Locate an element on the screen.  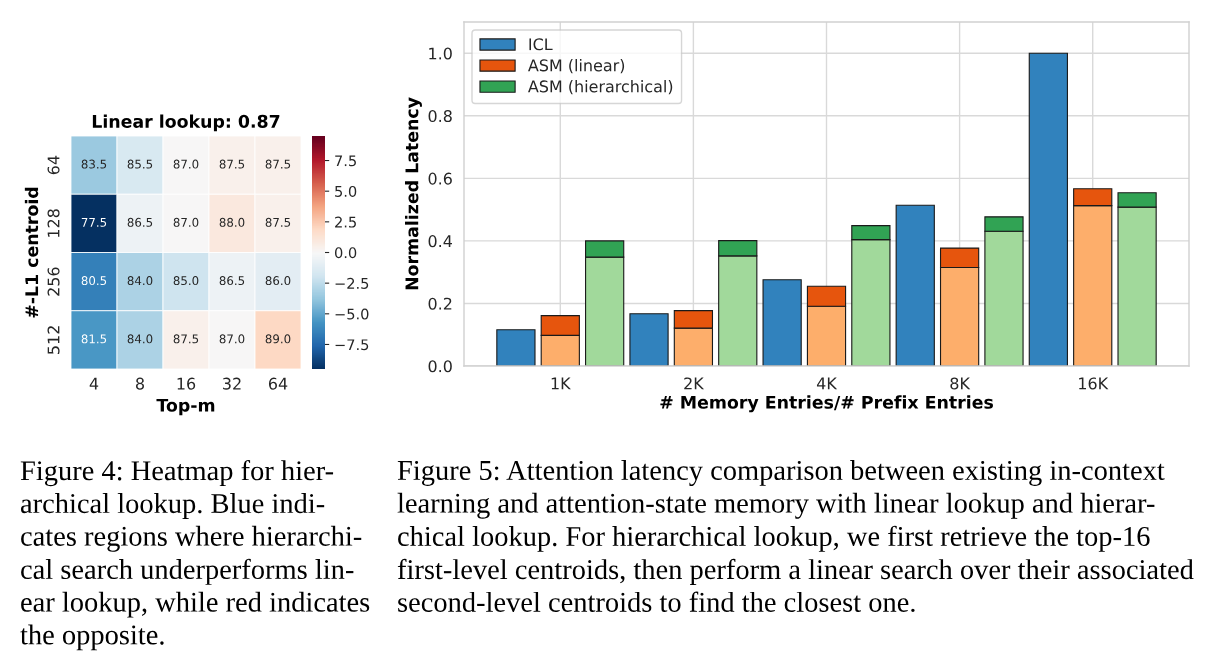
annotation: 77.5 is located at coordinates (94, 222).